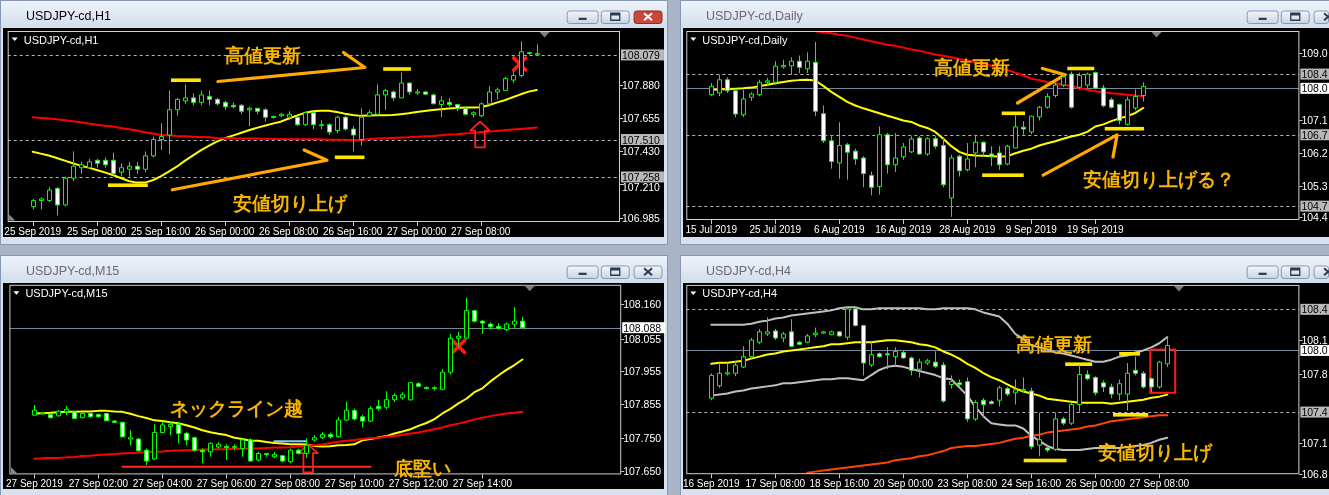  I want to click on ref-line-label: 108.079, so click(641, 54).